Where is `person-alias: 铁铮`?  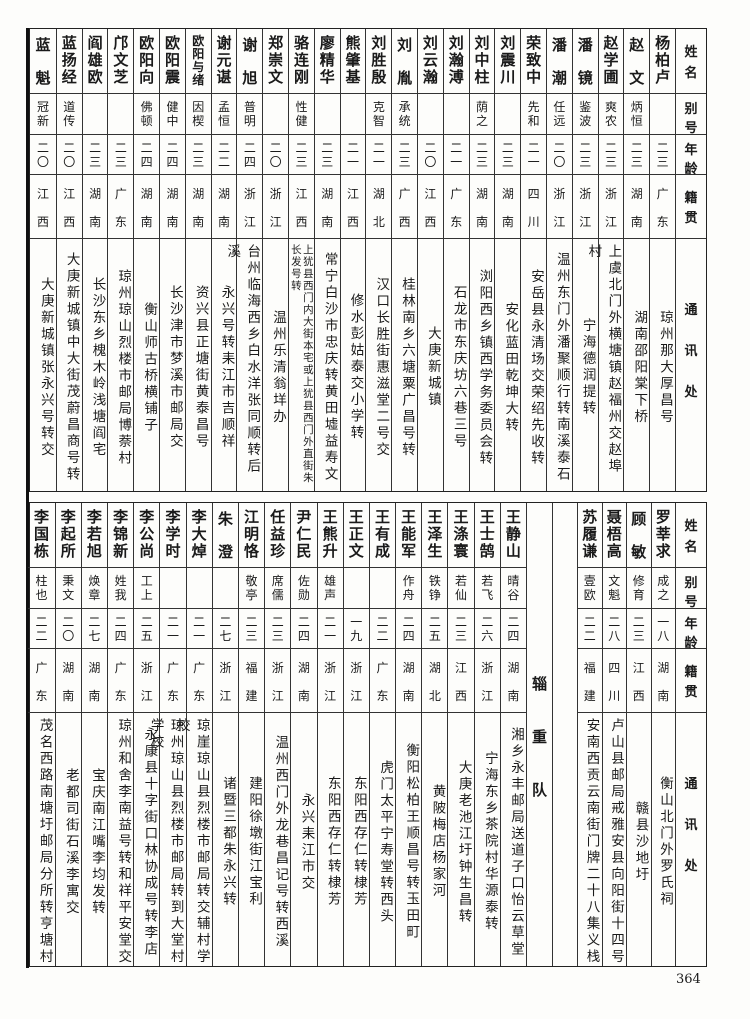
person-alias: 铁铮 is located at coordinates (435, 588).